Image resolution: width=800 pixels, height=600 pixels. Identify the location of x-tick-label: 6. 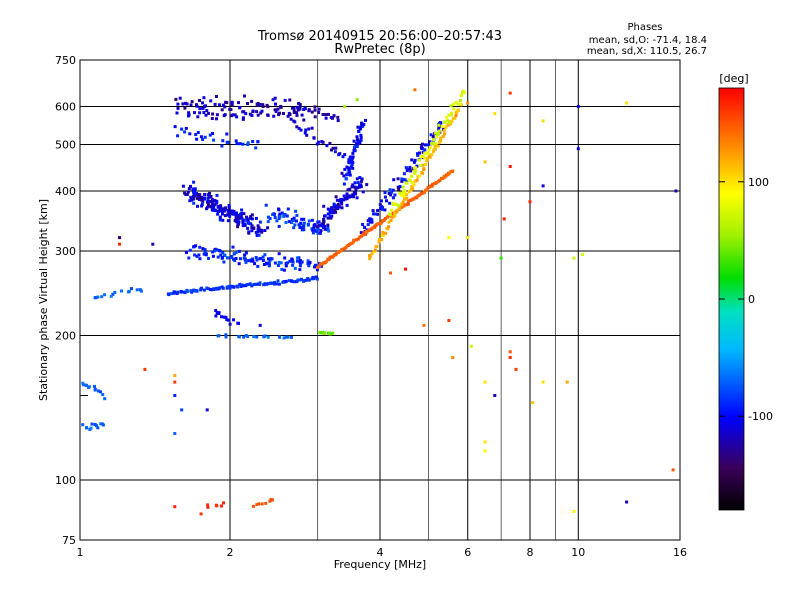
(467, 552).